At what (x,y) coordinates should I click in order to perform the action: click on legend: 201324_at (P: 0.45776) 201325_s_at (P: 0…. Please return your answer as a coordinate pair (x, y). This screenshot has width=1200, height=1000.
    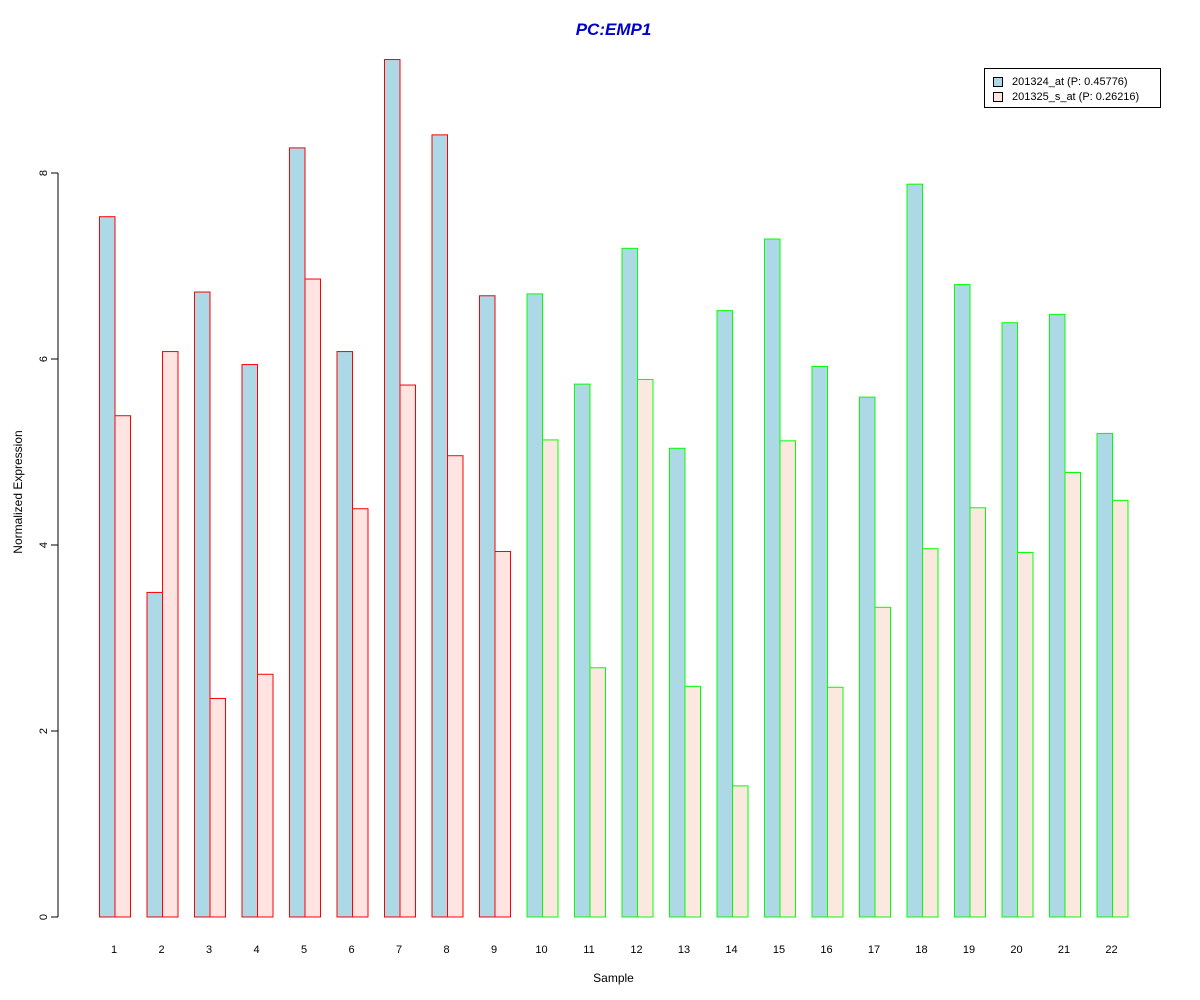
    Looking at the image, I should click on (1072, 88).